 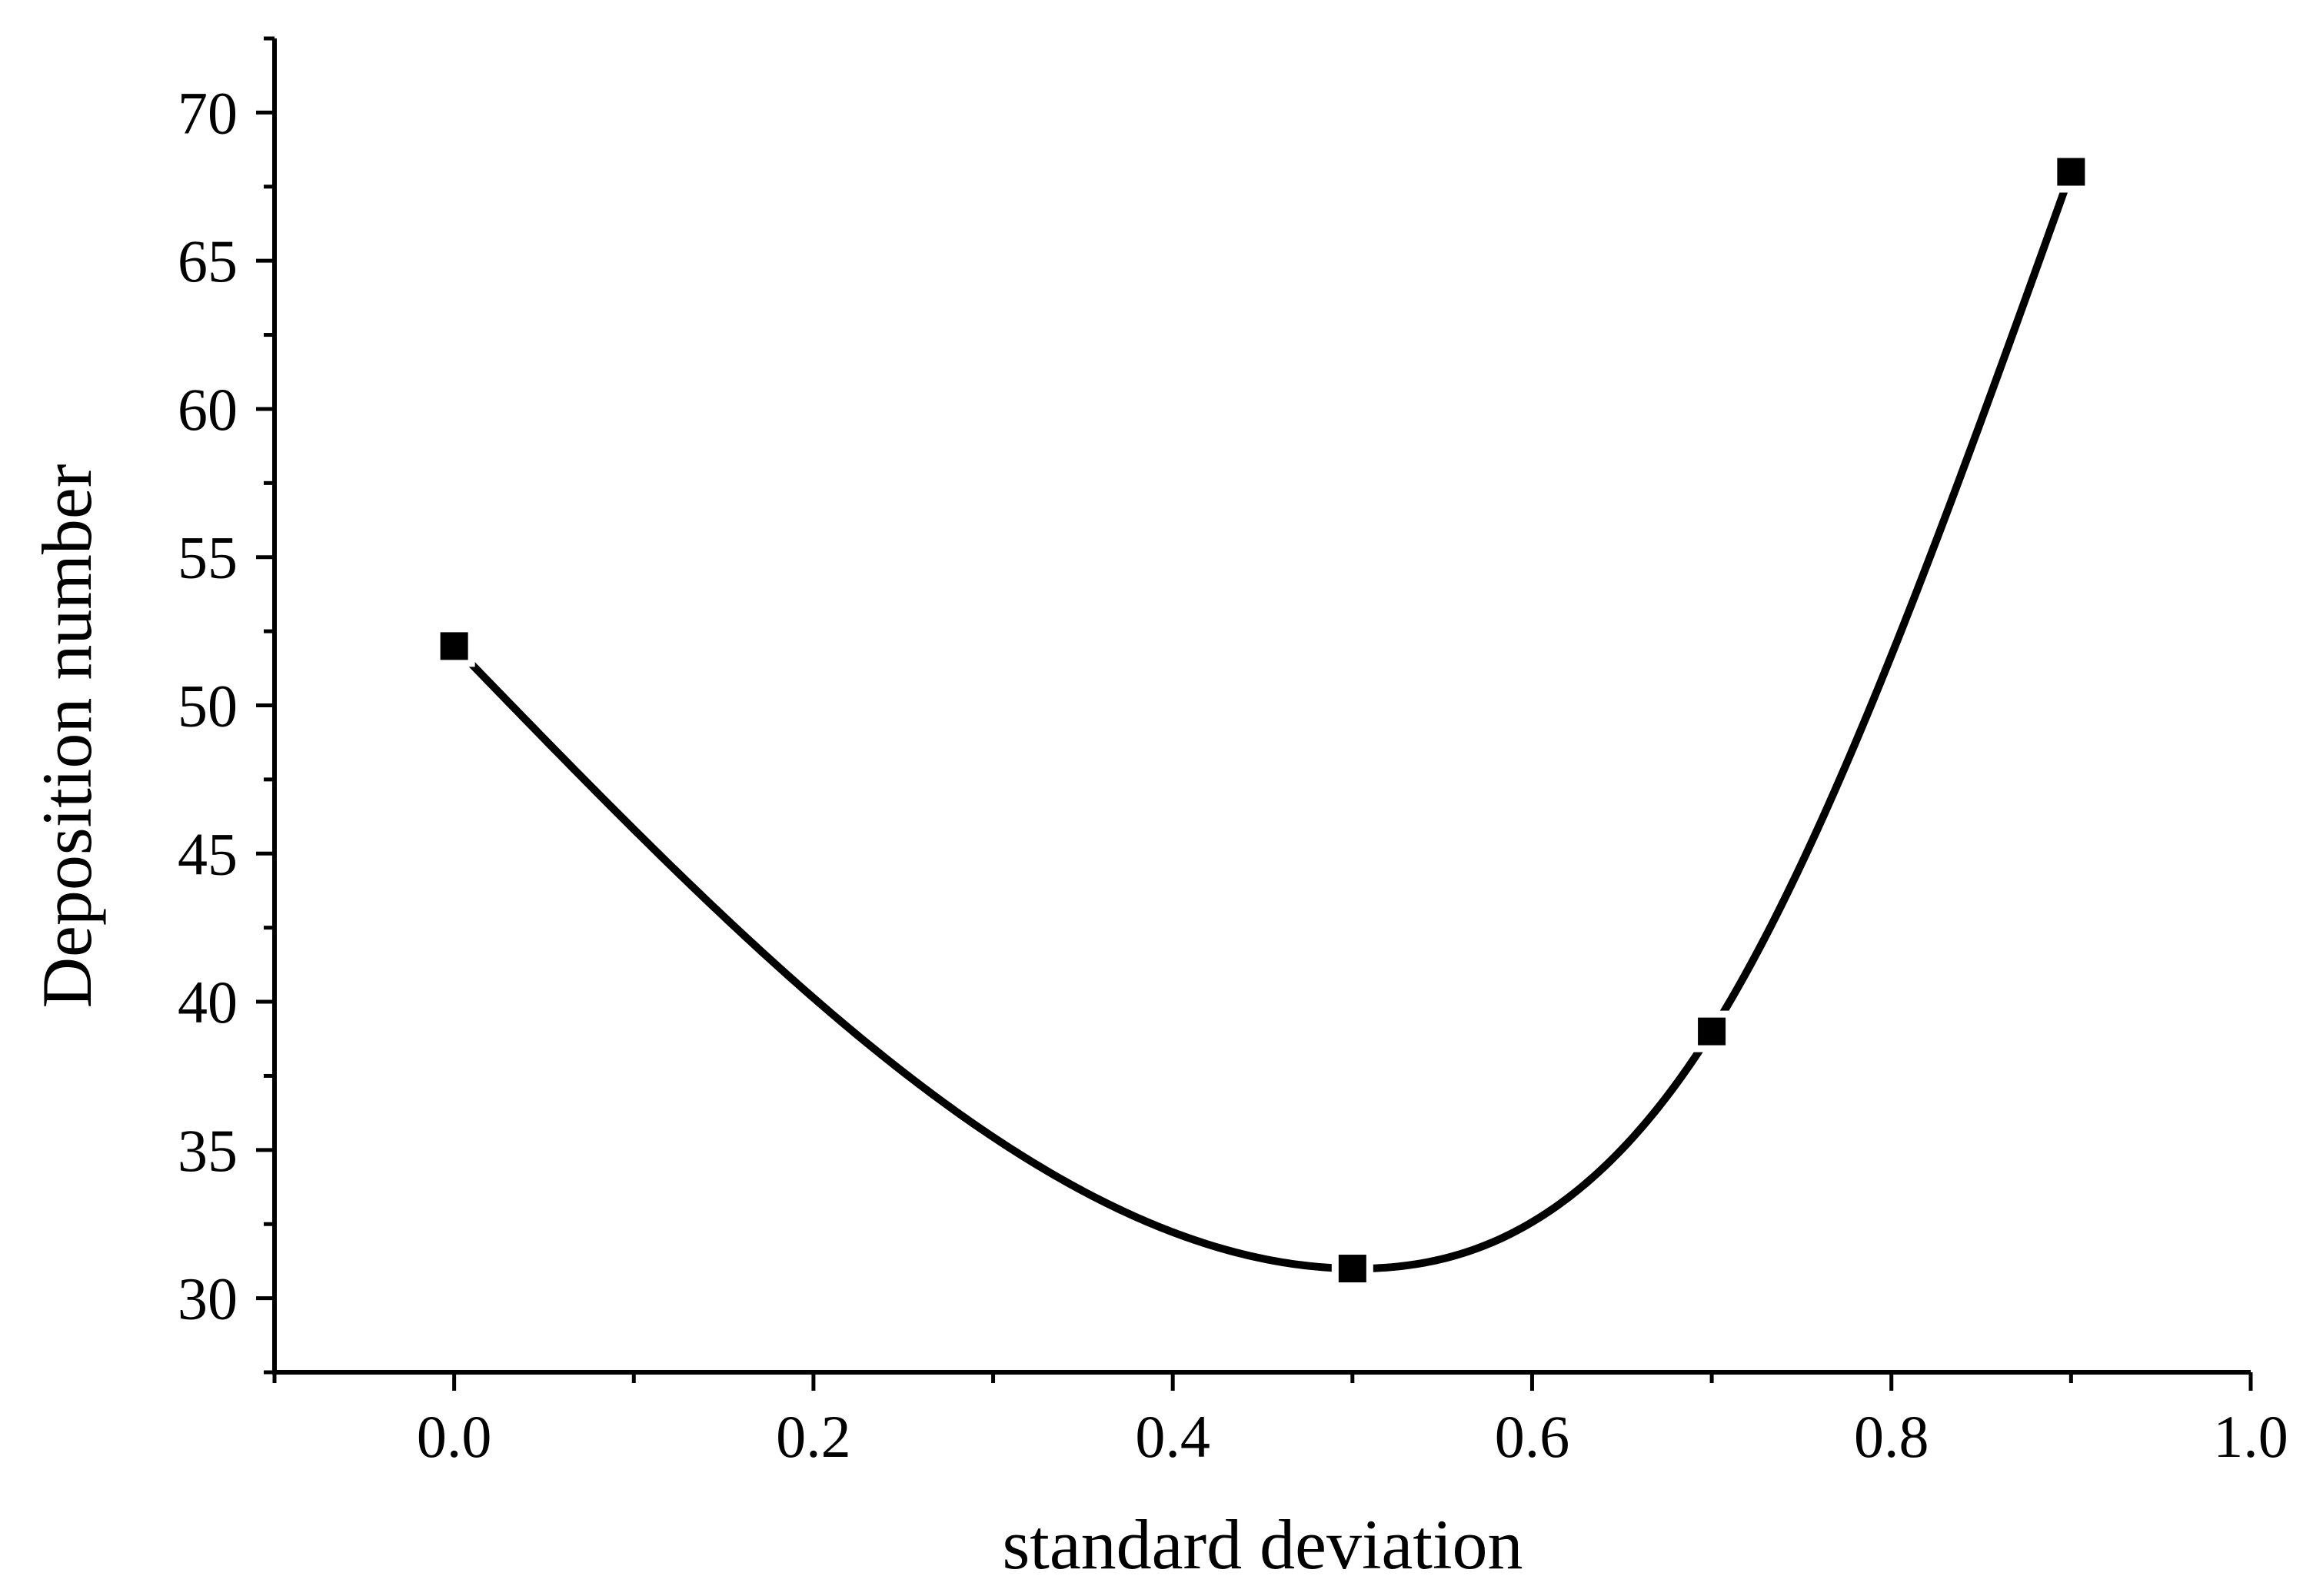 What do you see at coordinates (208, 1298) in the screenshot?
I see `y-tick-label: 30` at bounding box center [208, 1298].